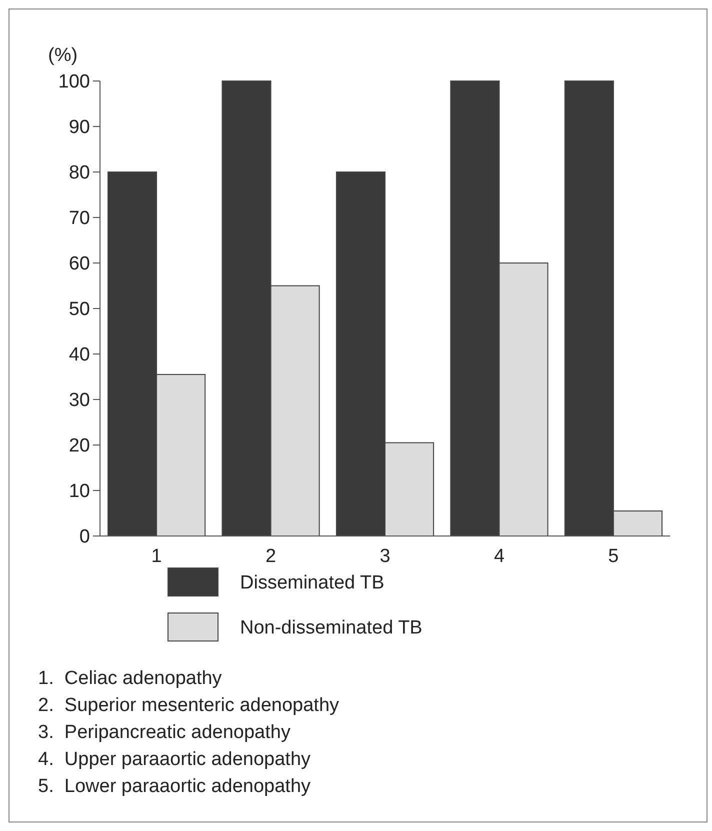  Describe the element at coordinates (175, 759) in the screenshot. I see `text: 4. Upper paraaortic adenopathy` at that location.